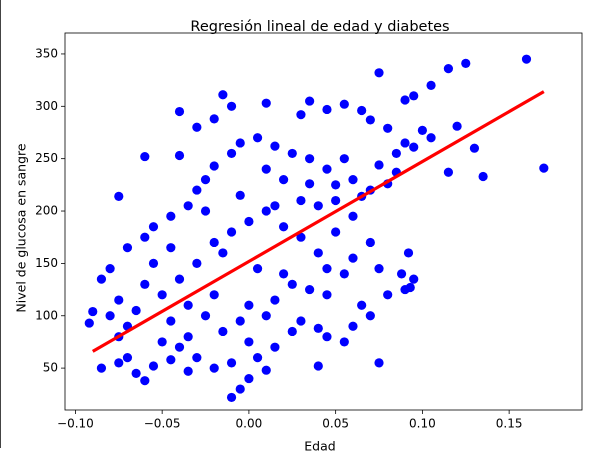 This screenshot has width=600, height=464. Describe the element at coordinates (422, 424) in the screenshot. I see `x-tick-label: 0.10` at that location.